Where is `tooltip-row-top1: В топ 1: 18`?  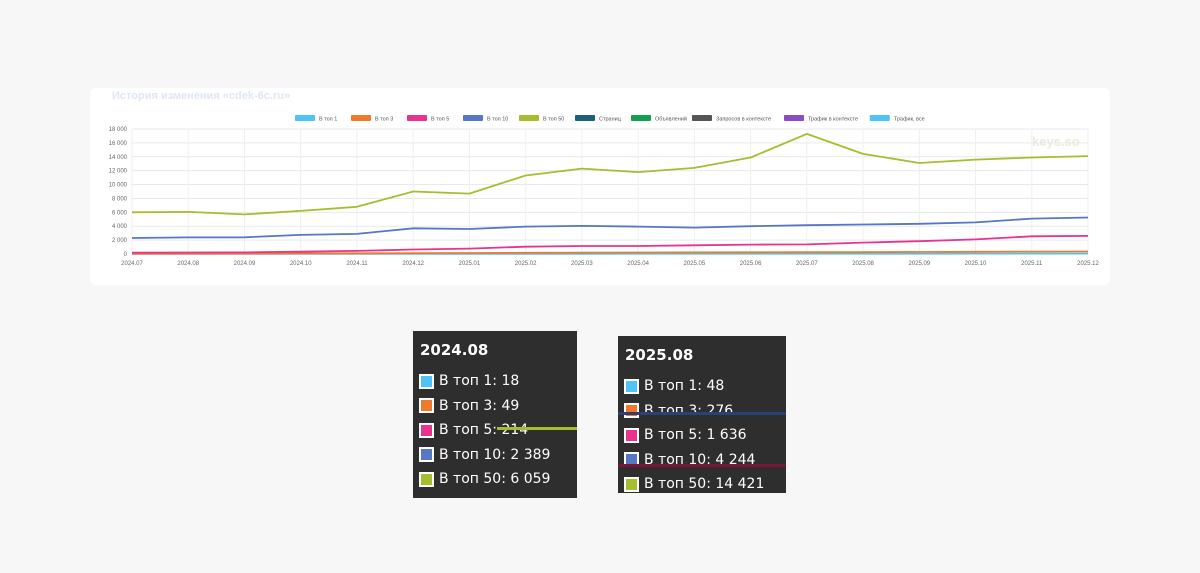
tooltip-row-top1: В топ 1: 18 is located at coordinates (495, 381).